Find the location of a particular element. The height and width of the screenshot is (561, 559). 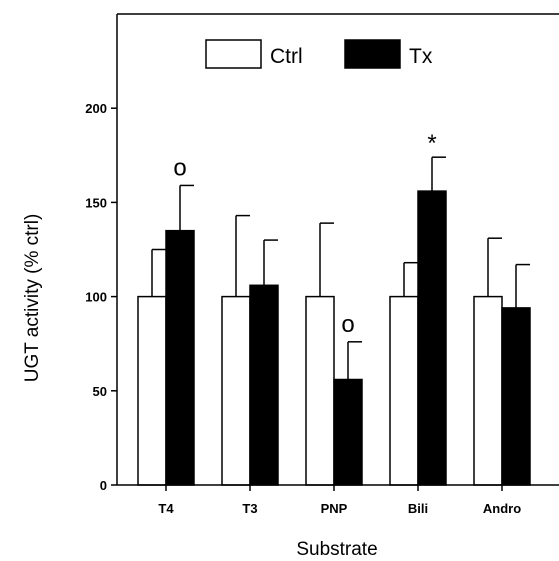

x-tick-label: PNP is located at coordinates (334, 508).